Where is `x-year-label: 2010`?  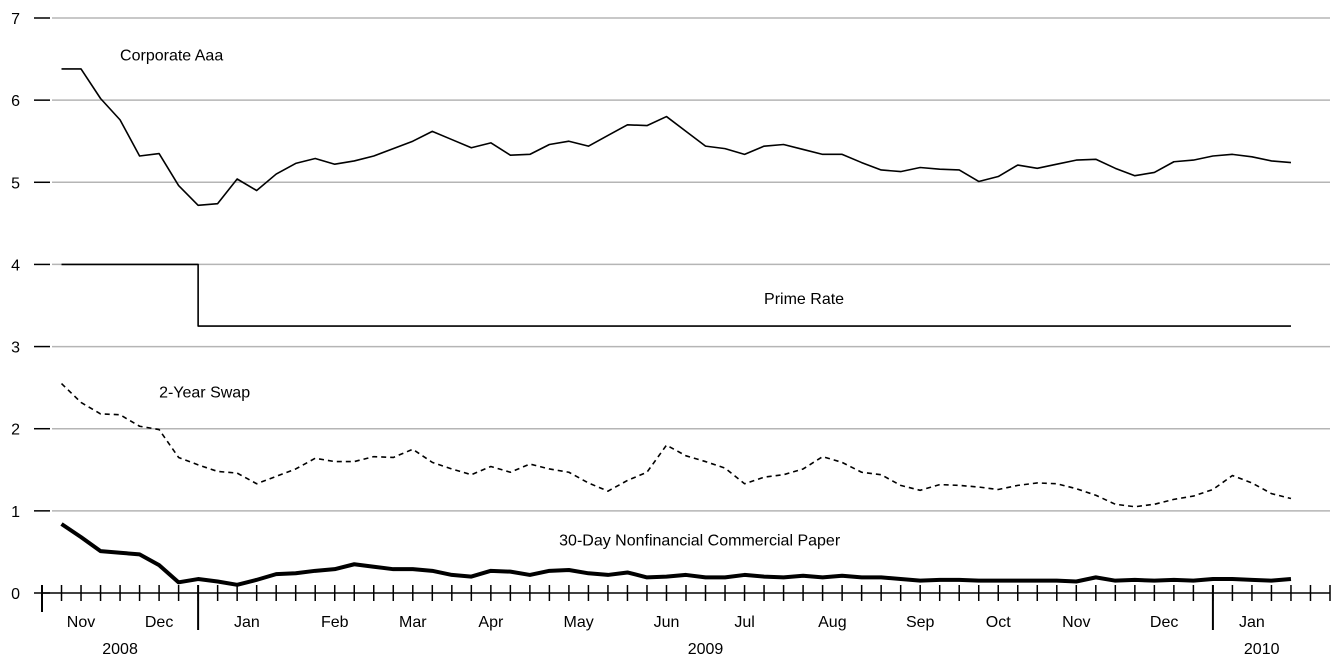 x-year-label: 2010 is located at coordinates (1262, 649).